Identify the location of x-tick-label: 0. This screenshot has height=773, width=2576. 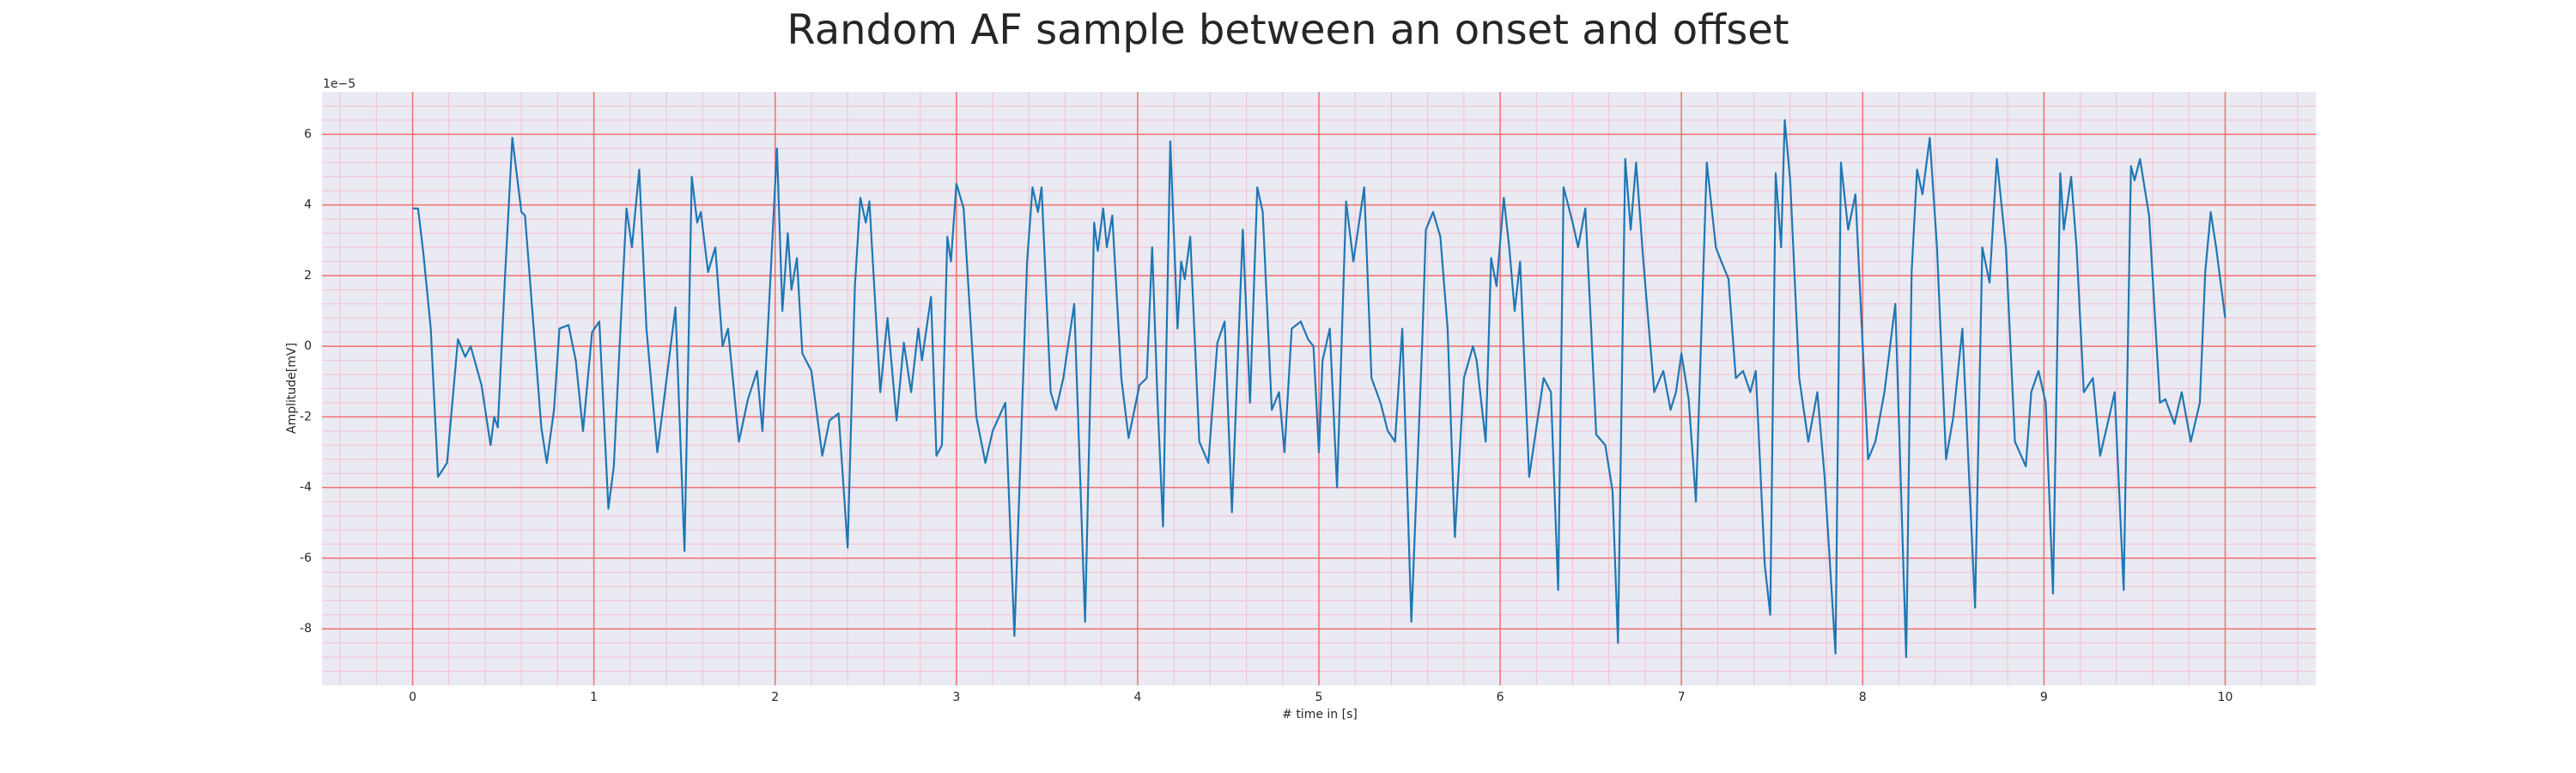
(412, 697).